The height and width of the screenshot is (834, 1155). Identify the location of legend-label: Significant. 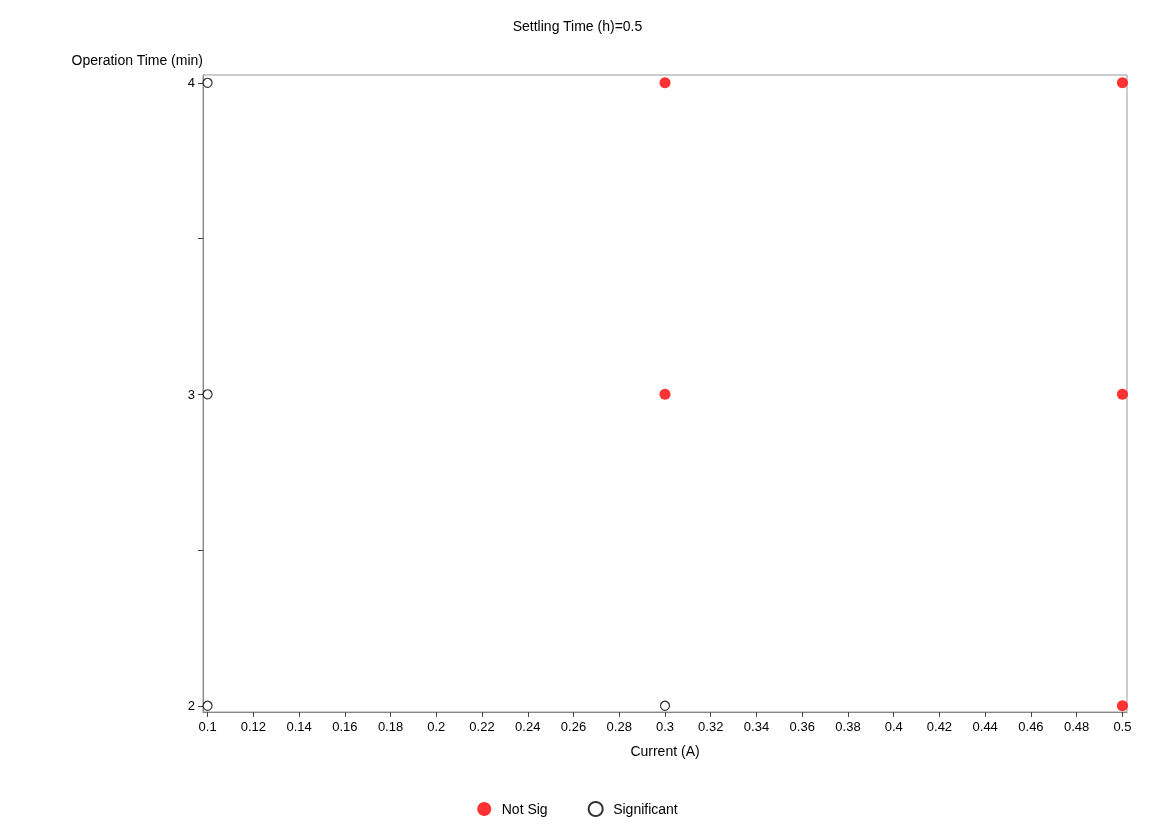
(645, 809).